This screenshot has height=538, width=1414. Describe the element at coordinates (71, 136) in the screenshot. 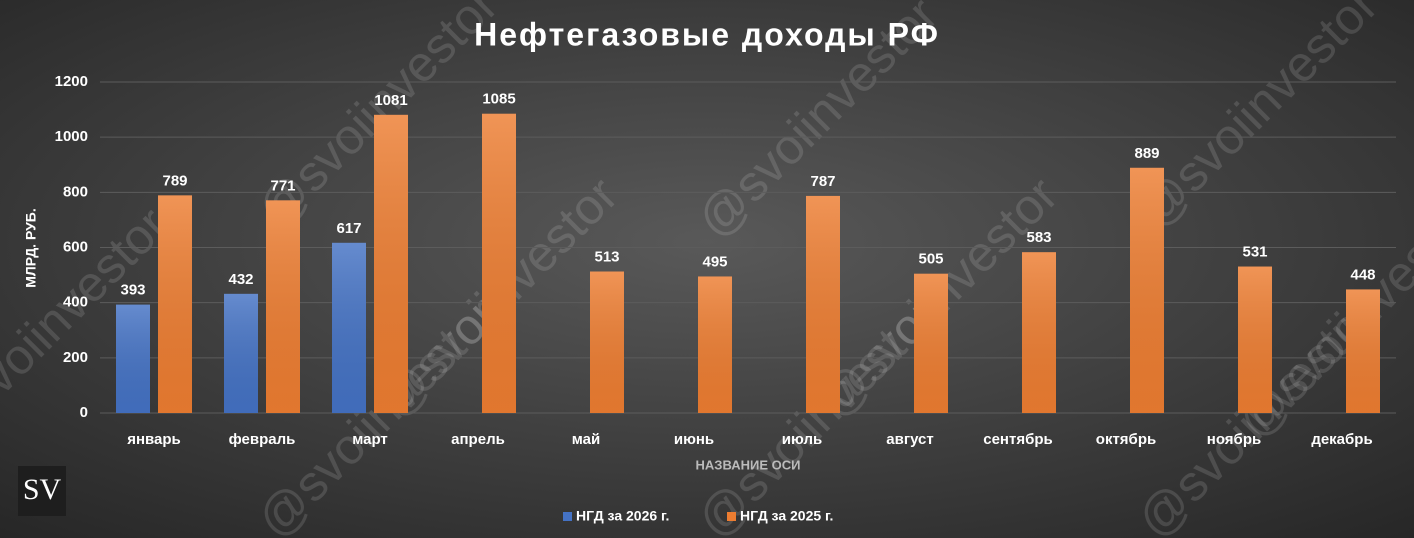

I see `y-tick-label: 1000` at that location.